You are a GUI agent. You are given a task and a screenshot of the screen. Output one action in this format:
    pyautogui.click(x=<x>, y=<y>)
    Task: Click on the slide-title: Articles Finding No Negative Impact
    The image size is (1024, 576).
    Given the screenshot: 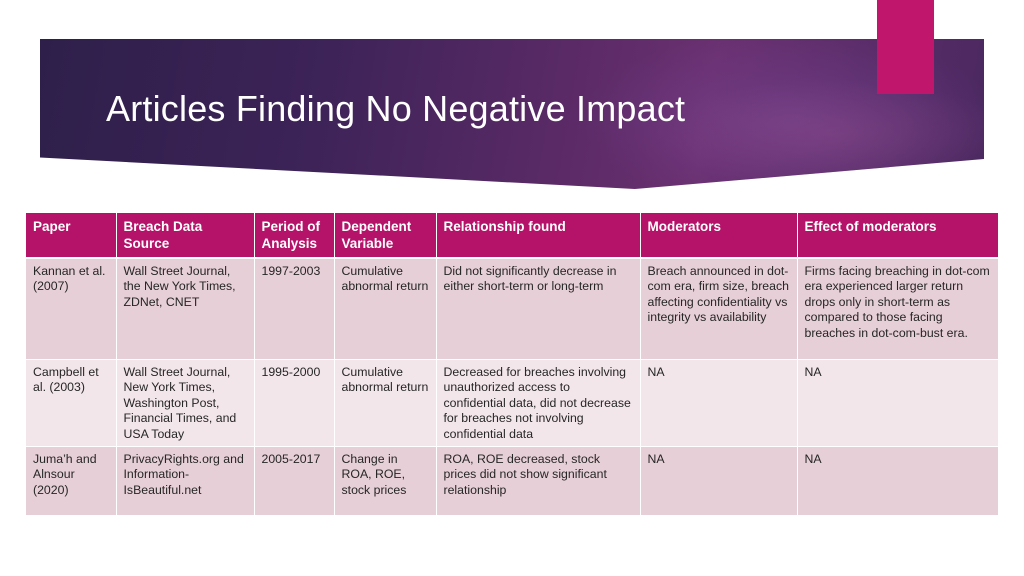 What is the action you would take?
    pyautogui.click(x=396, y=108)
    